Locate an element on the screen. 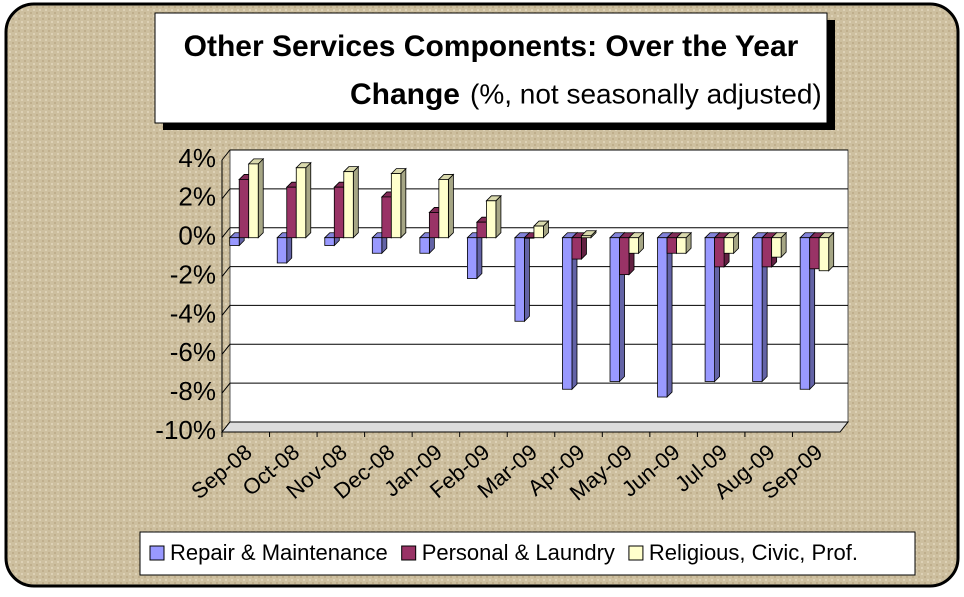 The image size is (964, 597). y-tick-label: -4% is located at coordinates (193, 313).